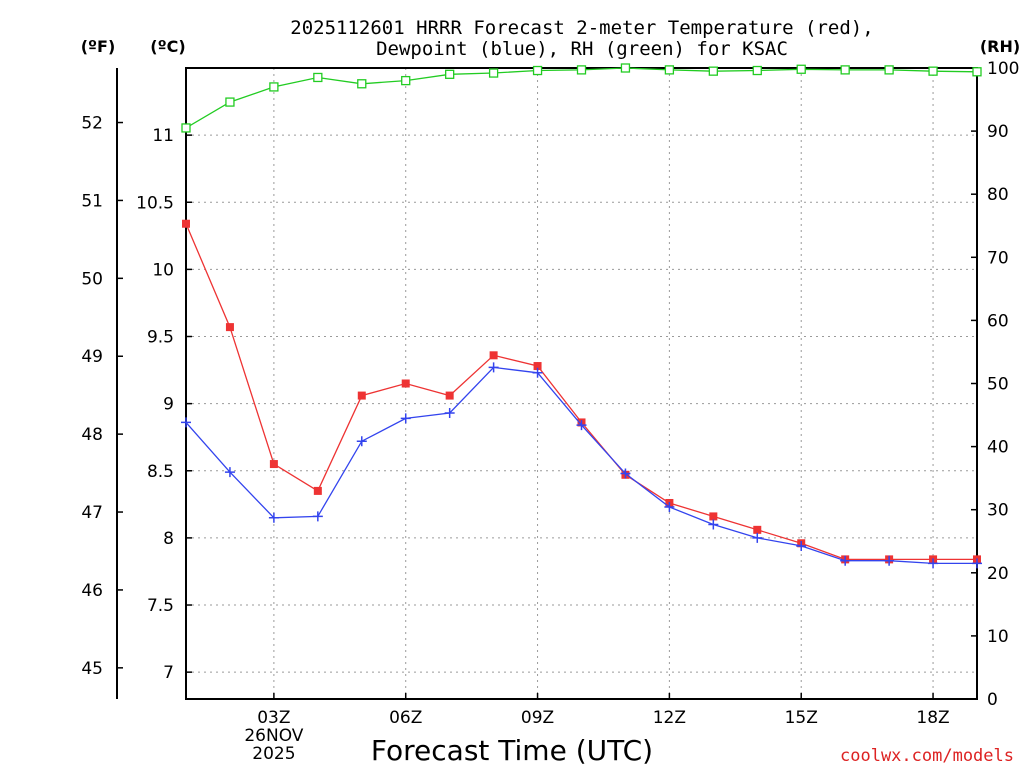  Describe the element at coordinates (1000, 46) in the screenshot. I see `rh-axis-unit: (RH)` at that location.